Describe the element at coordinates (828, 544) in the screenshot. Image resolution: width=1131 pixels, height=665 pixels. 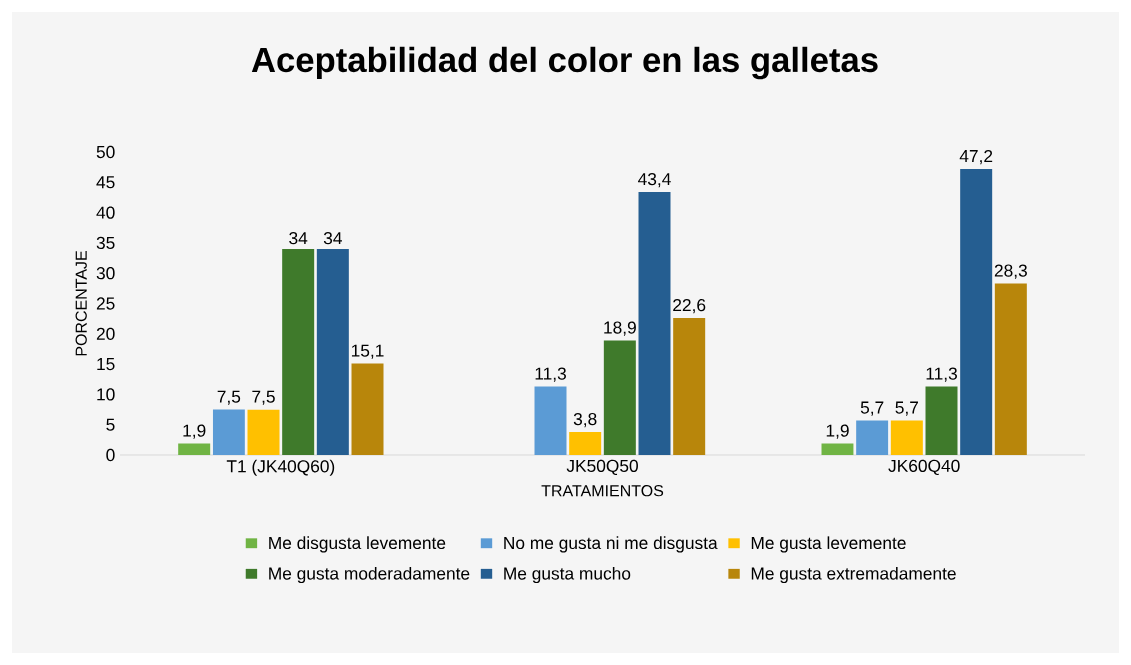
I see `legend-label: Me gusta levemente` at that location.